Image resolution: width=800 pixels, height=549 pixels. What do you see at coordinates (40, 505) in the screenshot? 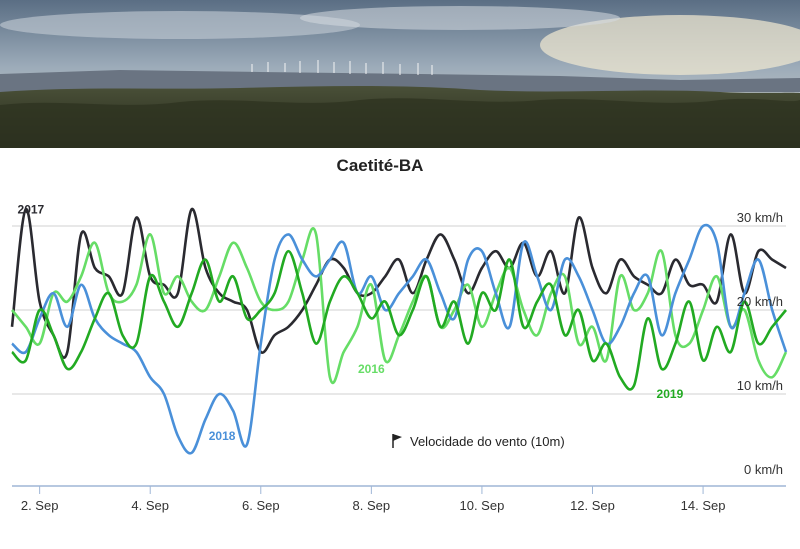
I see `x-tick-label: 2. Sep` at bounding box center [40, 505].